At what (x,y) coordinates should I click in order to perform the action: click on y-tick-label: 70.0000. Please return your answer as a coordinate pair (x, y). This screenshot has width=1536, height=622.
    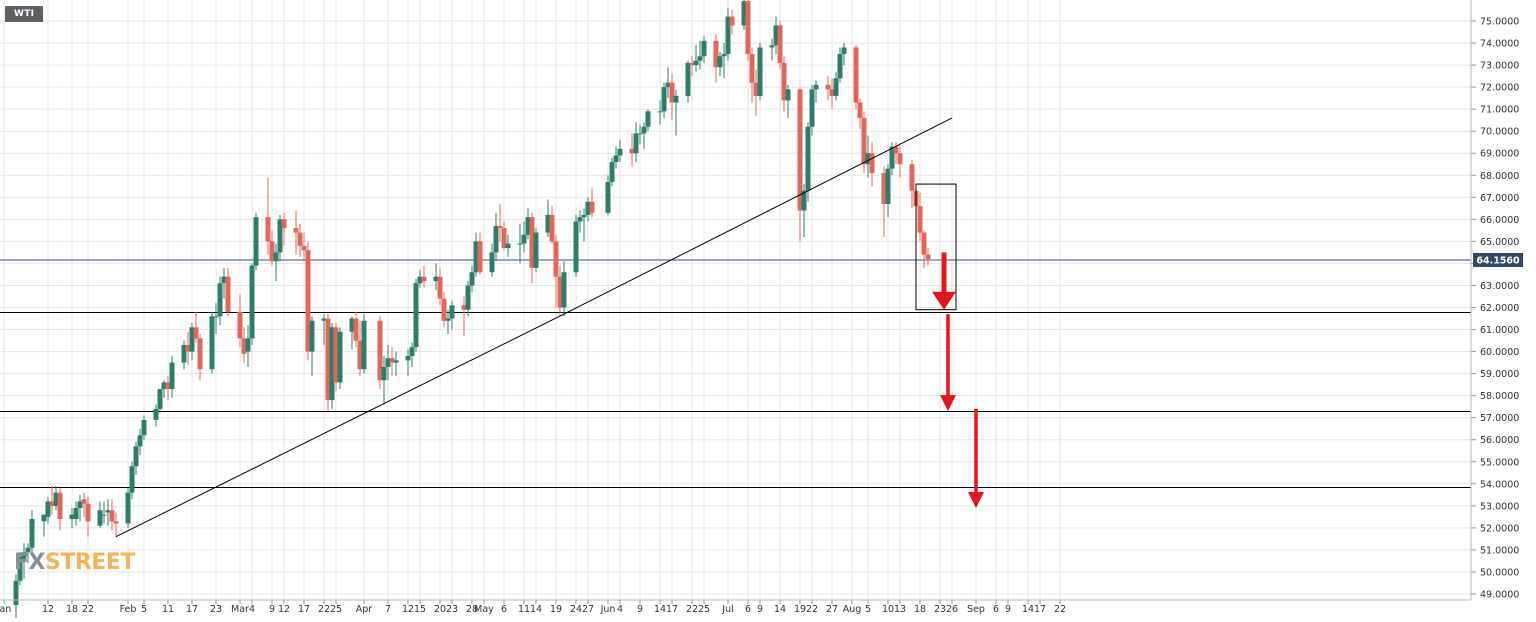
    Looking at the image, I should click on (1499, 132).